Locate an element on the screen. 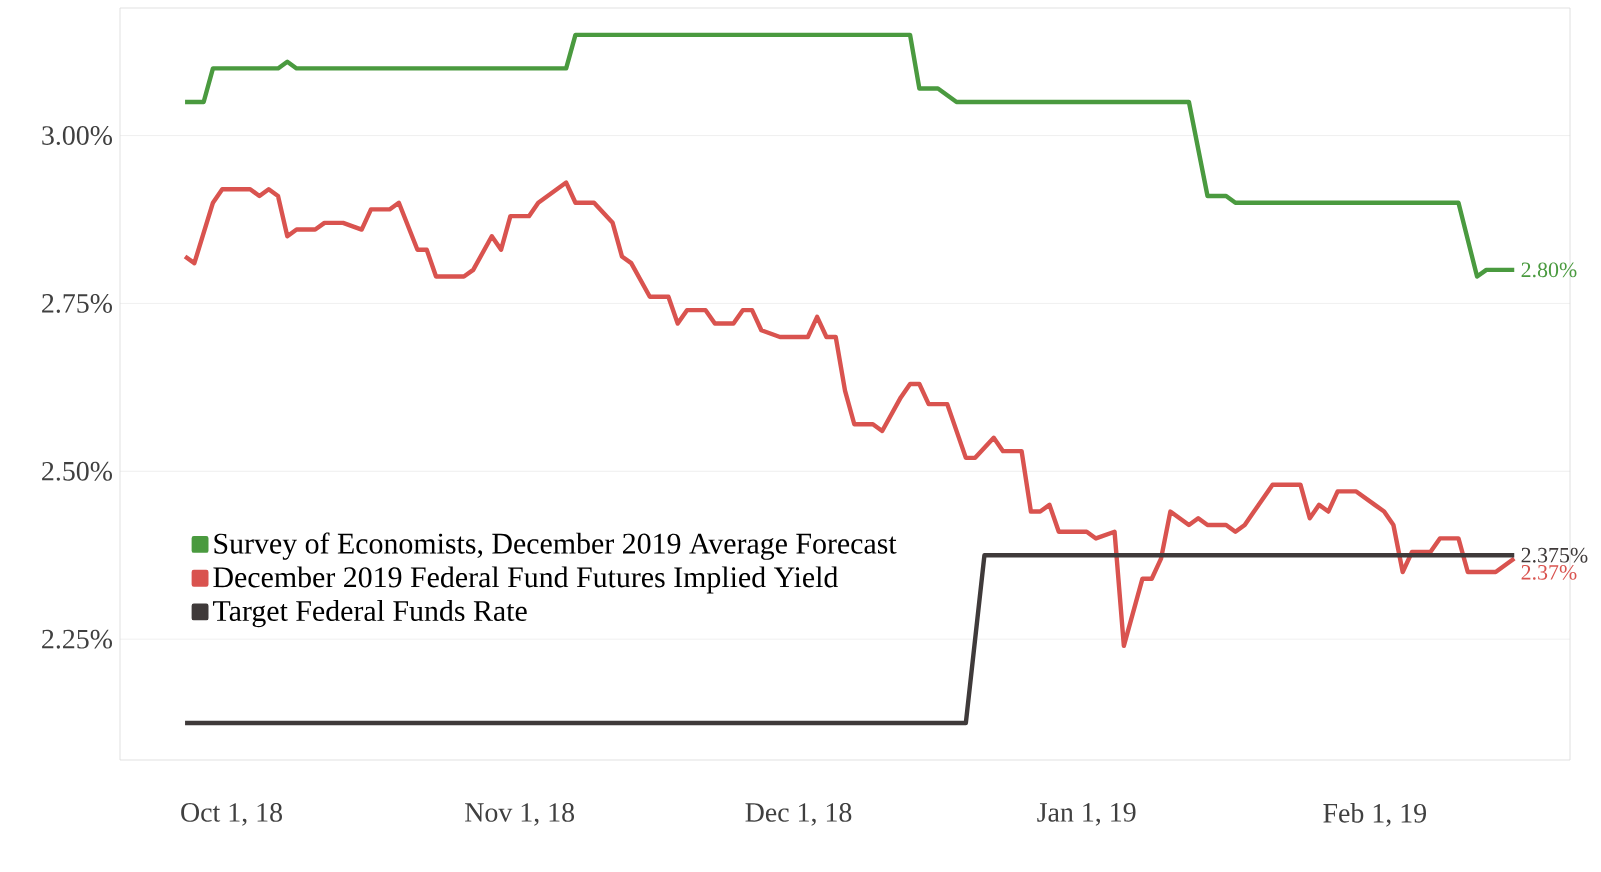 The image size is (1601, 872). annotation: 2.80% is located at coordinates (1549, 270).